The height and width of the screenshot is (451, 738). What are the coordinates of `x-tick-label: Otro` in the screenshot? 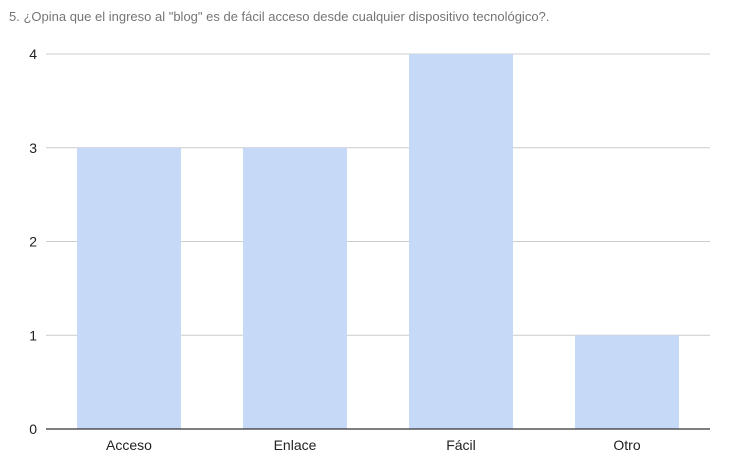 It's located at (626, 444).